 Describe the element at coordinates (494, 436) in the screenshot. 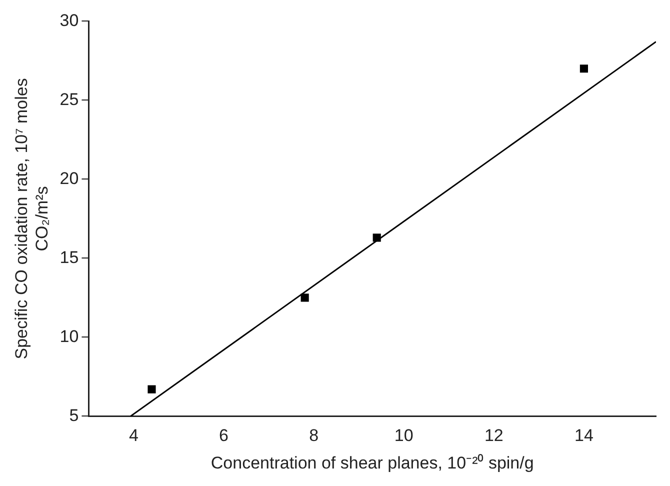

I see `x-tick-label: 12` at that location.